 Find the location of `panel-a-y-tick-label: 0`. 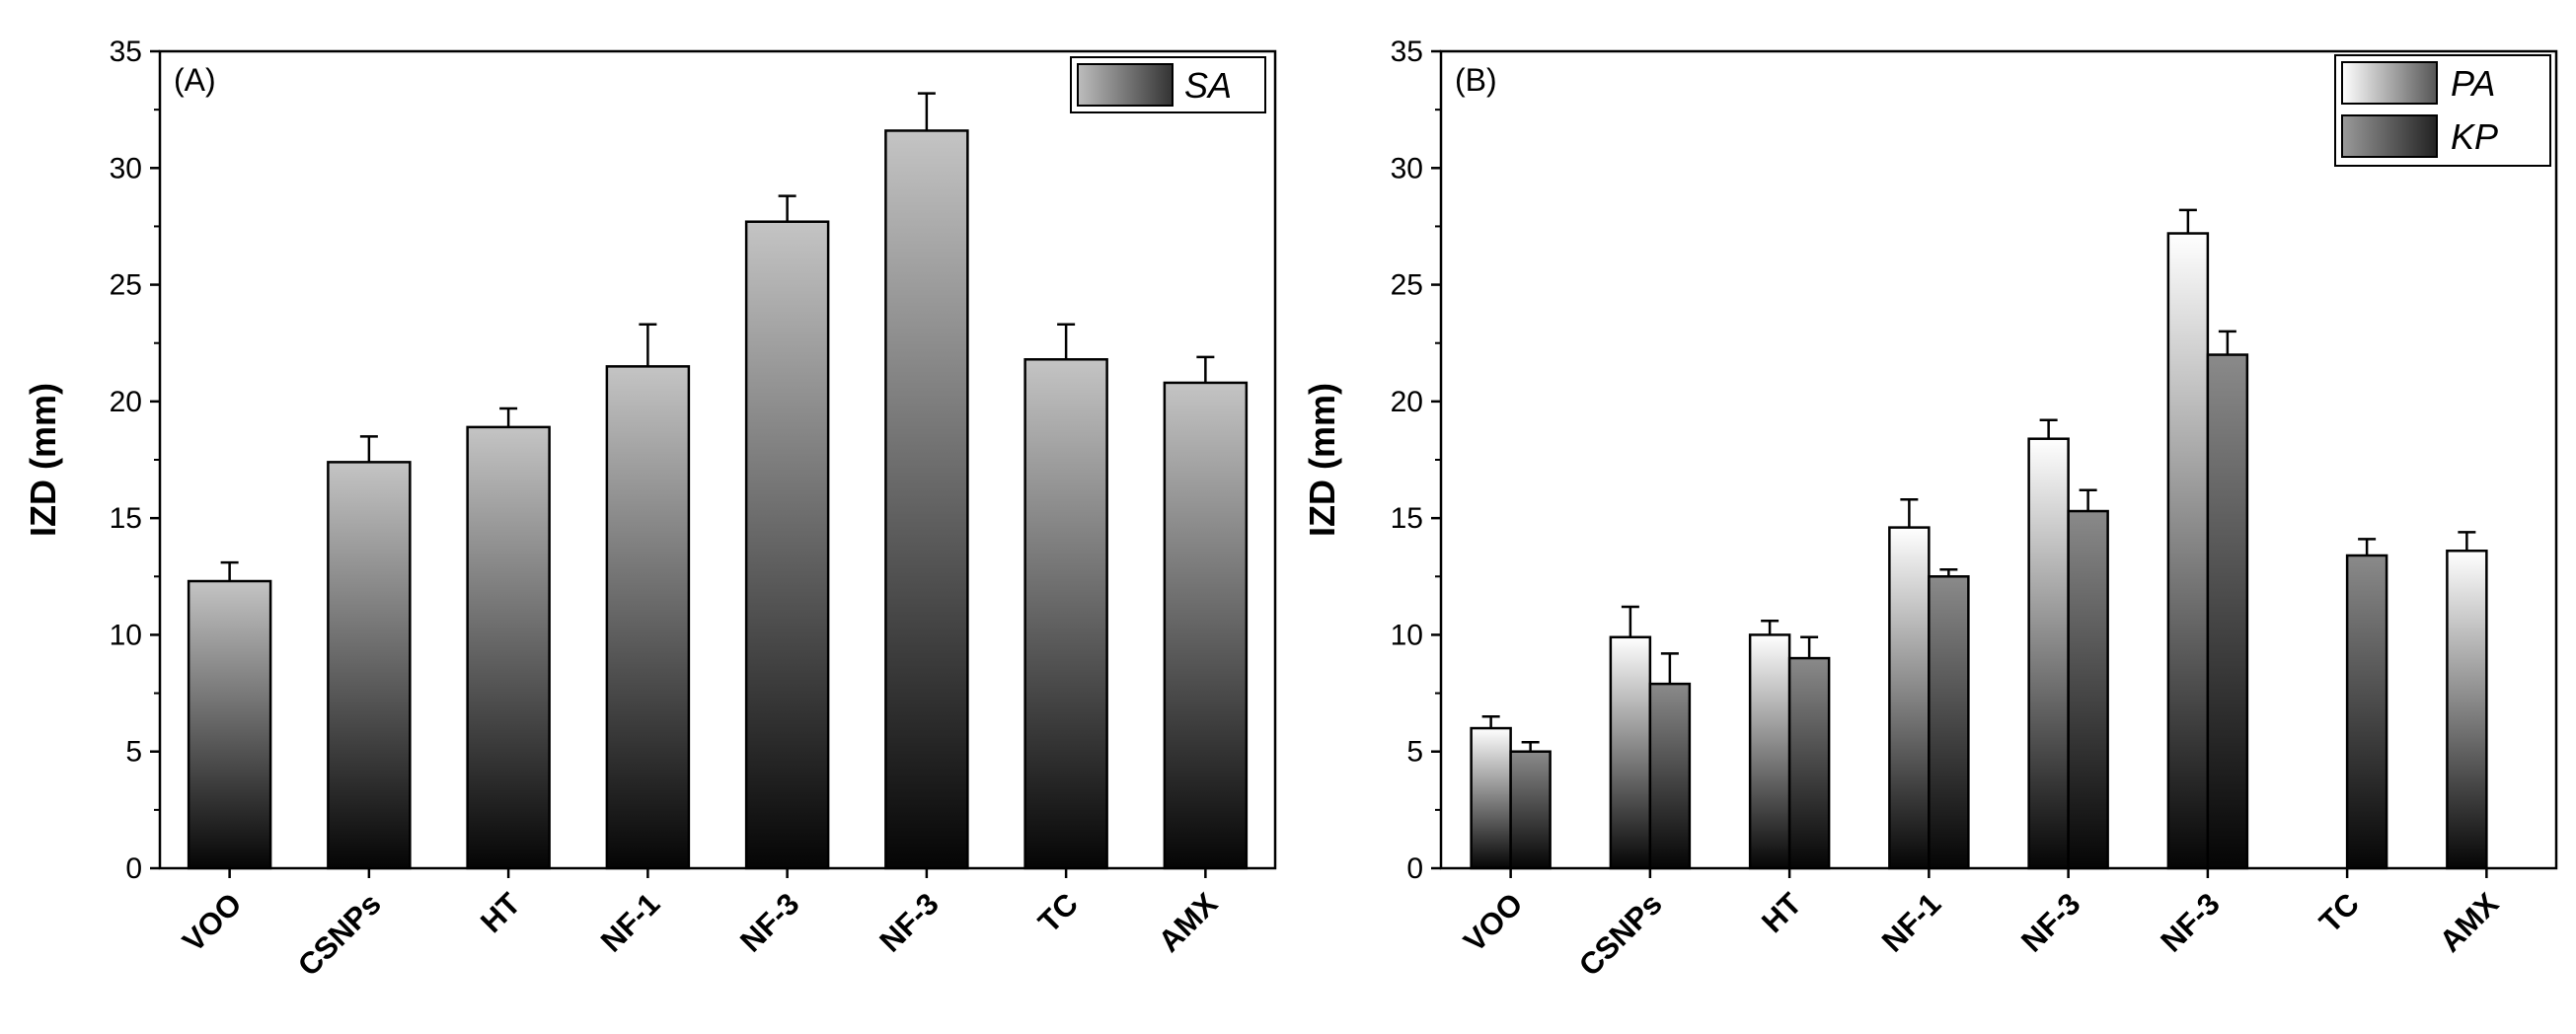

panel-a-y-tick-label: 0 is located at coordinates (133, 868).